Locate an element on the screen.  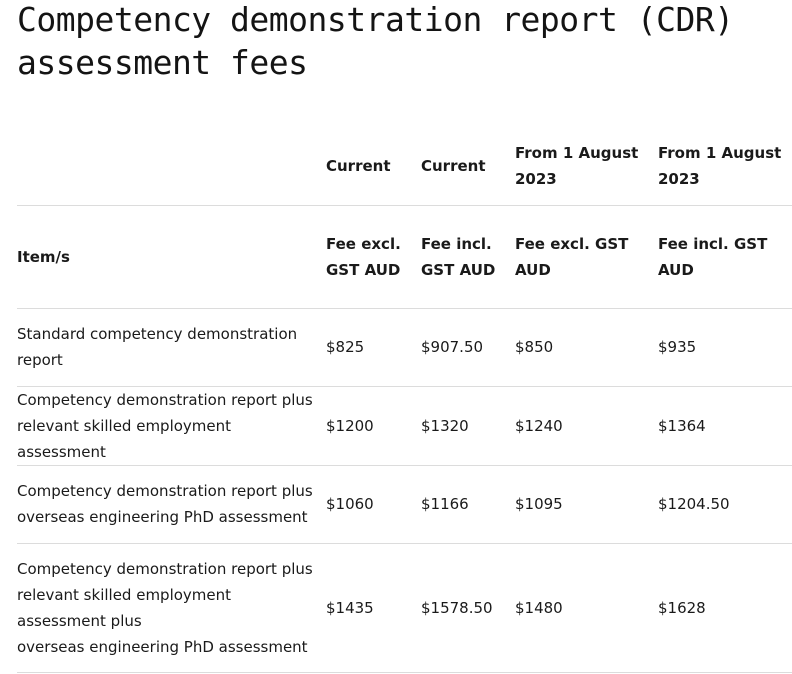
item-cell: Standard competency demonstration report is located at coordinates (171, 347).